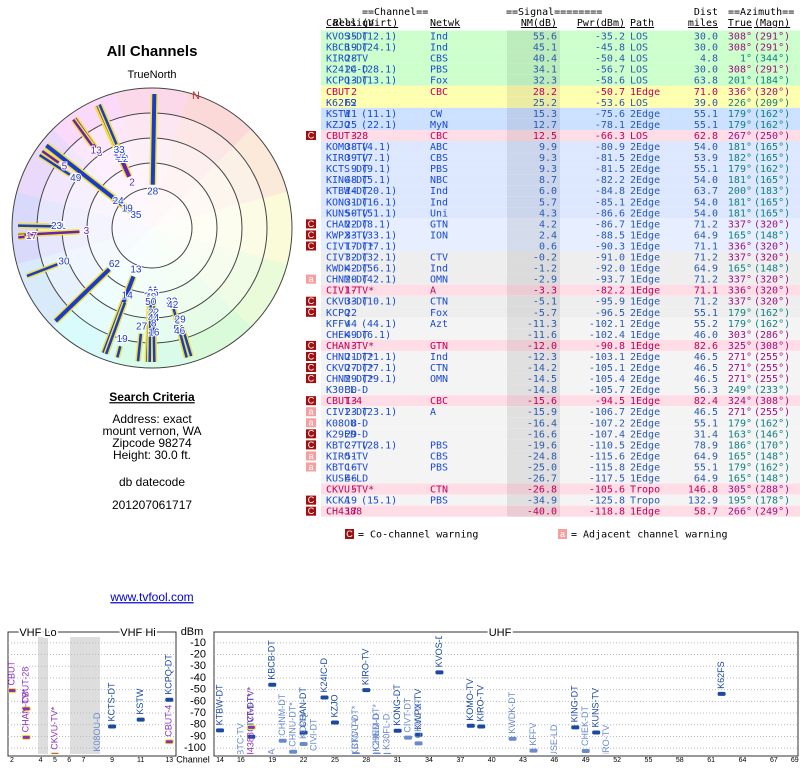  Describe the element at coordinates (610, 136) in the screenshot. I see `cell-pwr: -66.3` at that location.